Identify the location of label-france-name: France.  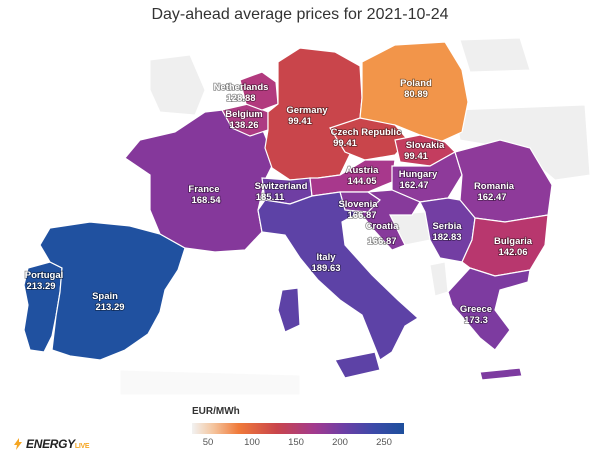
(203, 189).